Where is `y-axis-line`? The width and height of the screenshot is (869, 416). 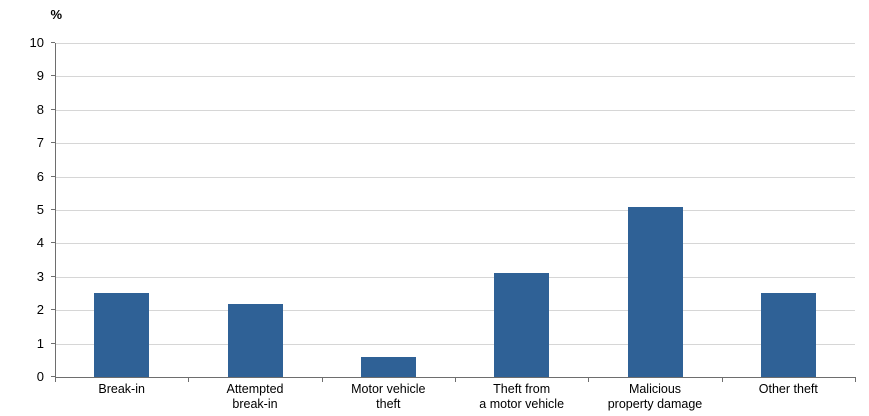
y-axis-line is located at coordinates (55, 210).